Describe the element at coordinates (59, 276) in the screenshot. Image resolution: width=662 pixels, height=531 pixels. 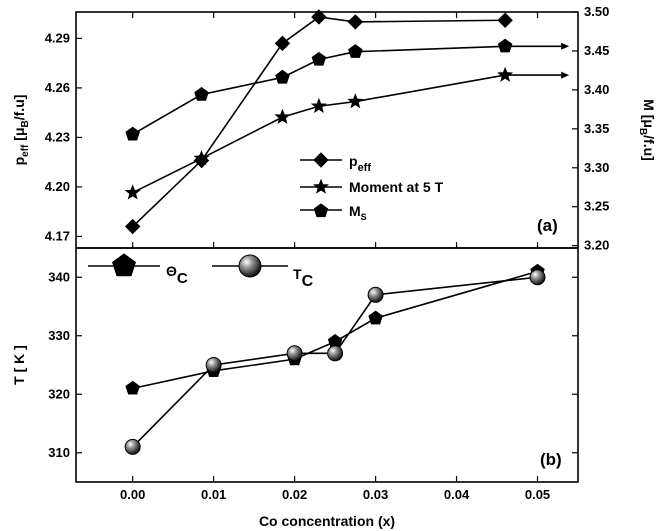
I see `panel-b-y-tick-label: 340` at that location.